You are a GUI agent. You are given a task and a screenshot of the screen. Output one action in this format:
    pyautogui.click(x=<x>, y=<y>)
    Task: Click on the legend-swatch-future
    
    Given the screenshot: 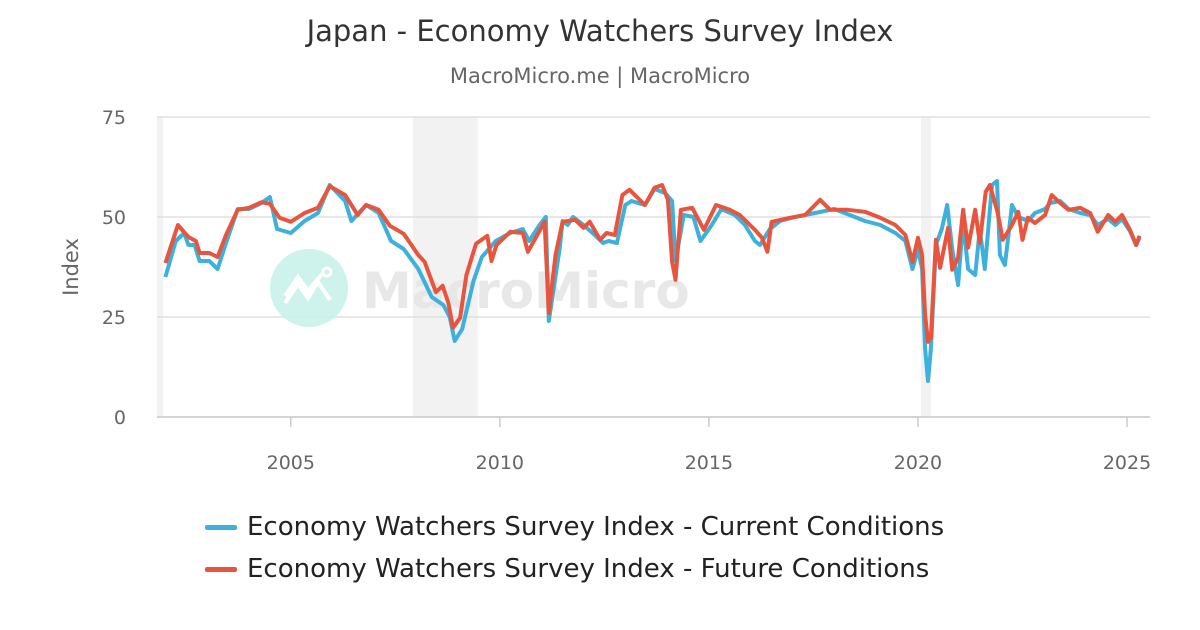 What is the action you would take?
    pyautogui.click(x=221, y=569)
    